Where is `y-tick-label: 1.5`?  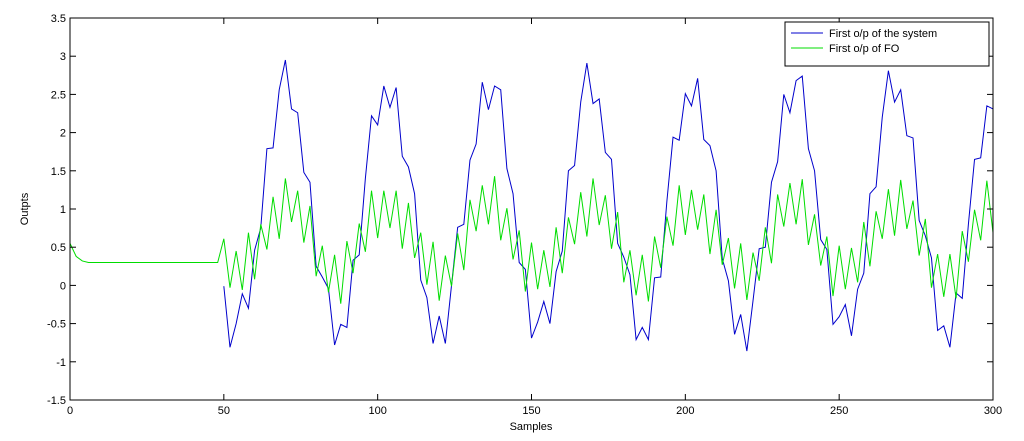 y-tick-label: 1.5 is located at coordinates (58, 172).